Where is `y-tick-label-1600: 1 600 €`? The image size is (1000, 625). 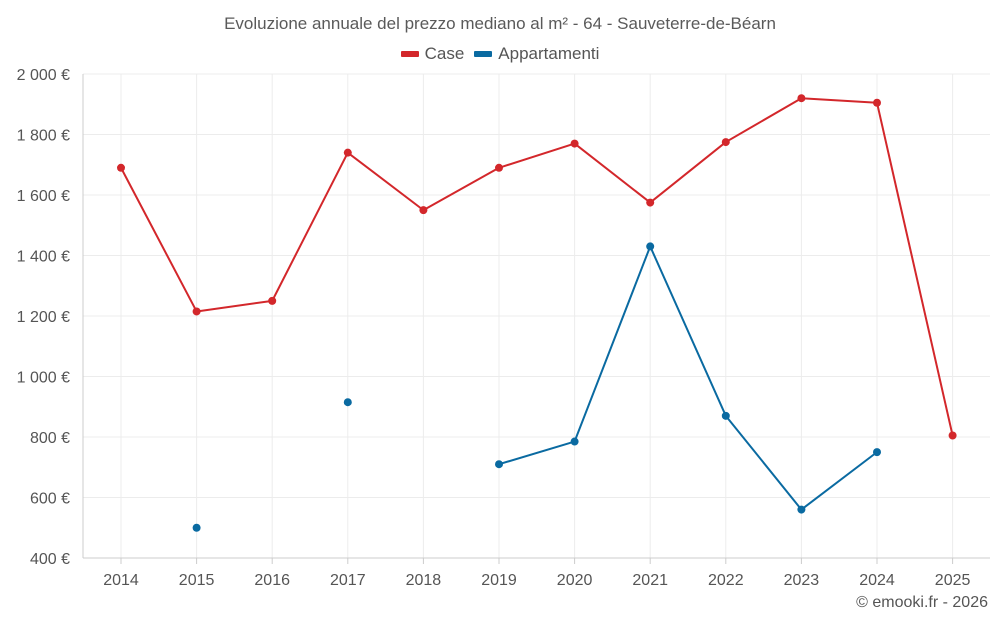 y-tick-label-1600: 1 600 € is located at coordinates (43, 196).